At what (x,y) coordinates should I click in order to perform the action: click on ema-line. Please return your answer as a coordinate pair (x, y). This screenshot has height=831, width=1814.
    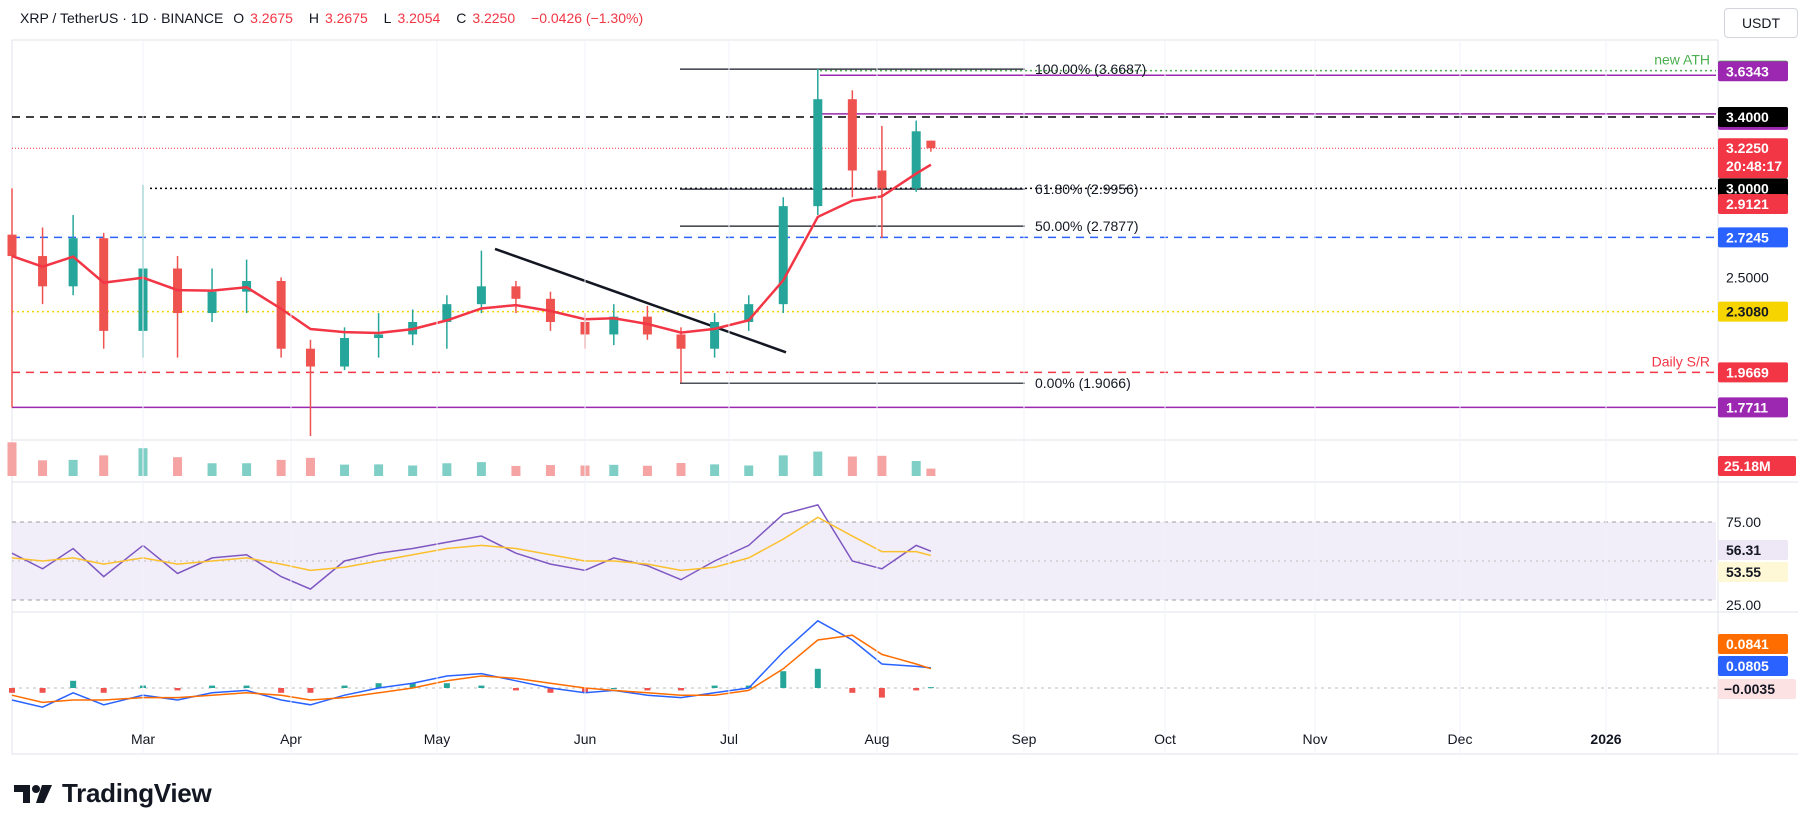
    Looking at the image, I should click on (471, 249).